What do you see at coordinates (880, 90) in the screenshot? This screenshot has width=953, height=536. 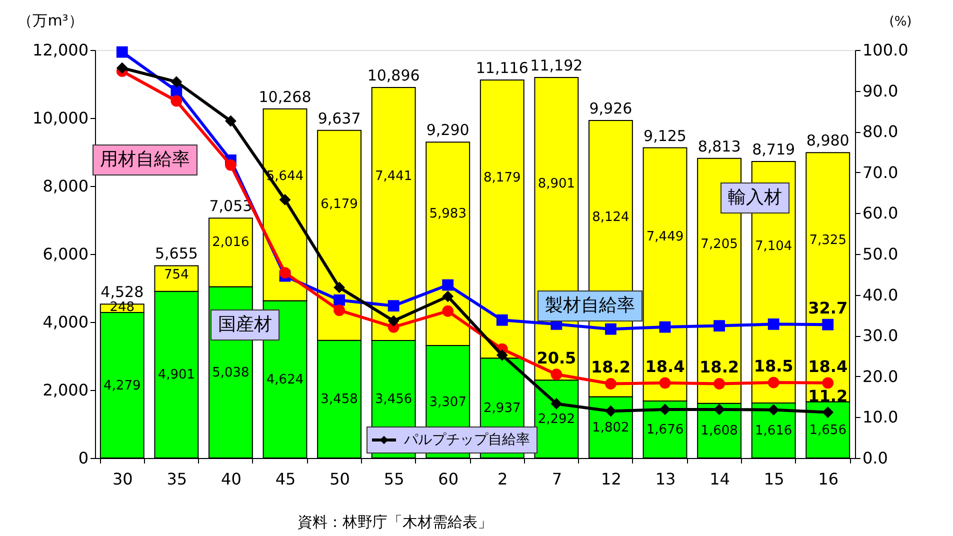 I see `y2-tick-label: 90.0` at bounding box center [880, 90].